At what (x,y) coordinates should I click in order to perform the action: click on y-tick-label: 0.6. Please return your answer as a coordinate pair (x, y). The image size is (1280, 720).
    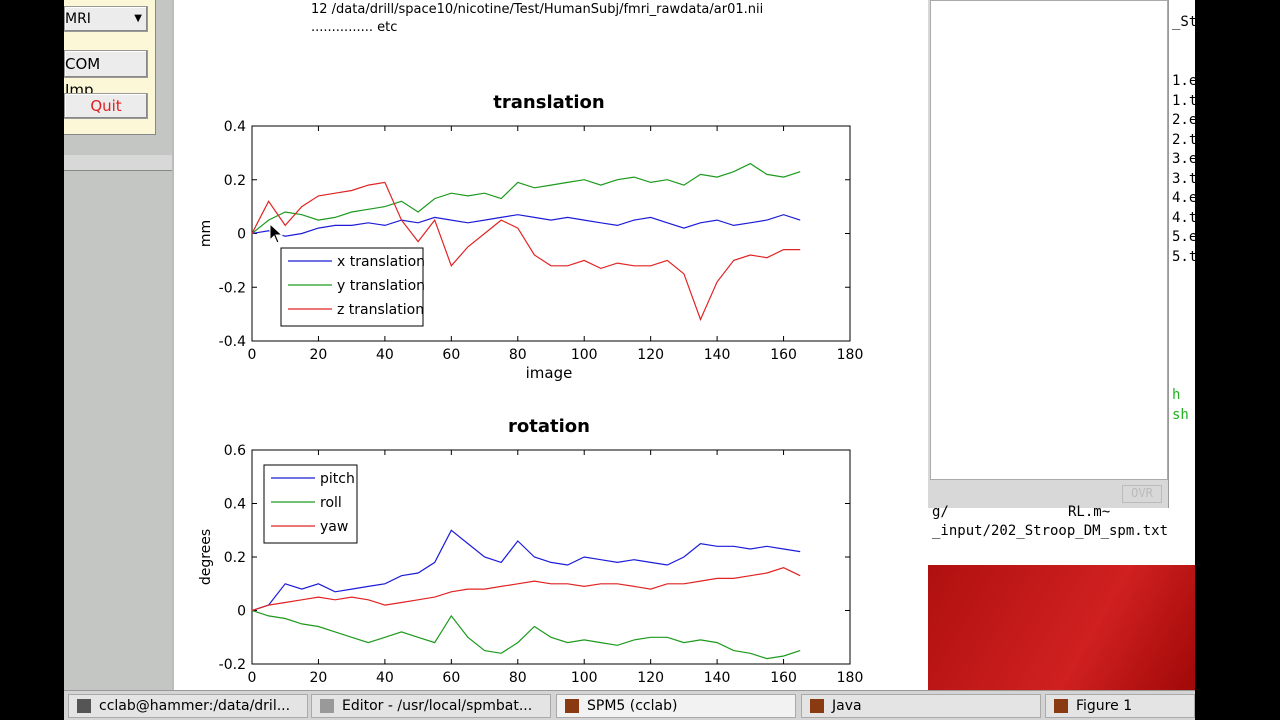
    Looking at the image, I should click on (235, 451).